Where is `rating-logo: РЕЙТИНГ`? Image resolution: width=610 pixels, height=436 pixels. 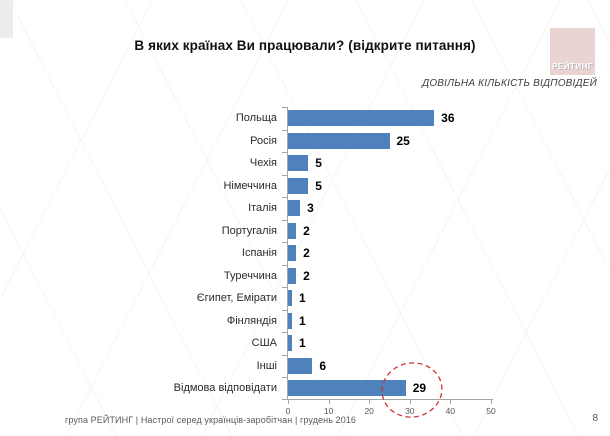
rating-logo: РЕЙТИНГ is located at coordinates (572, 51).